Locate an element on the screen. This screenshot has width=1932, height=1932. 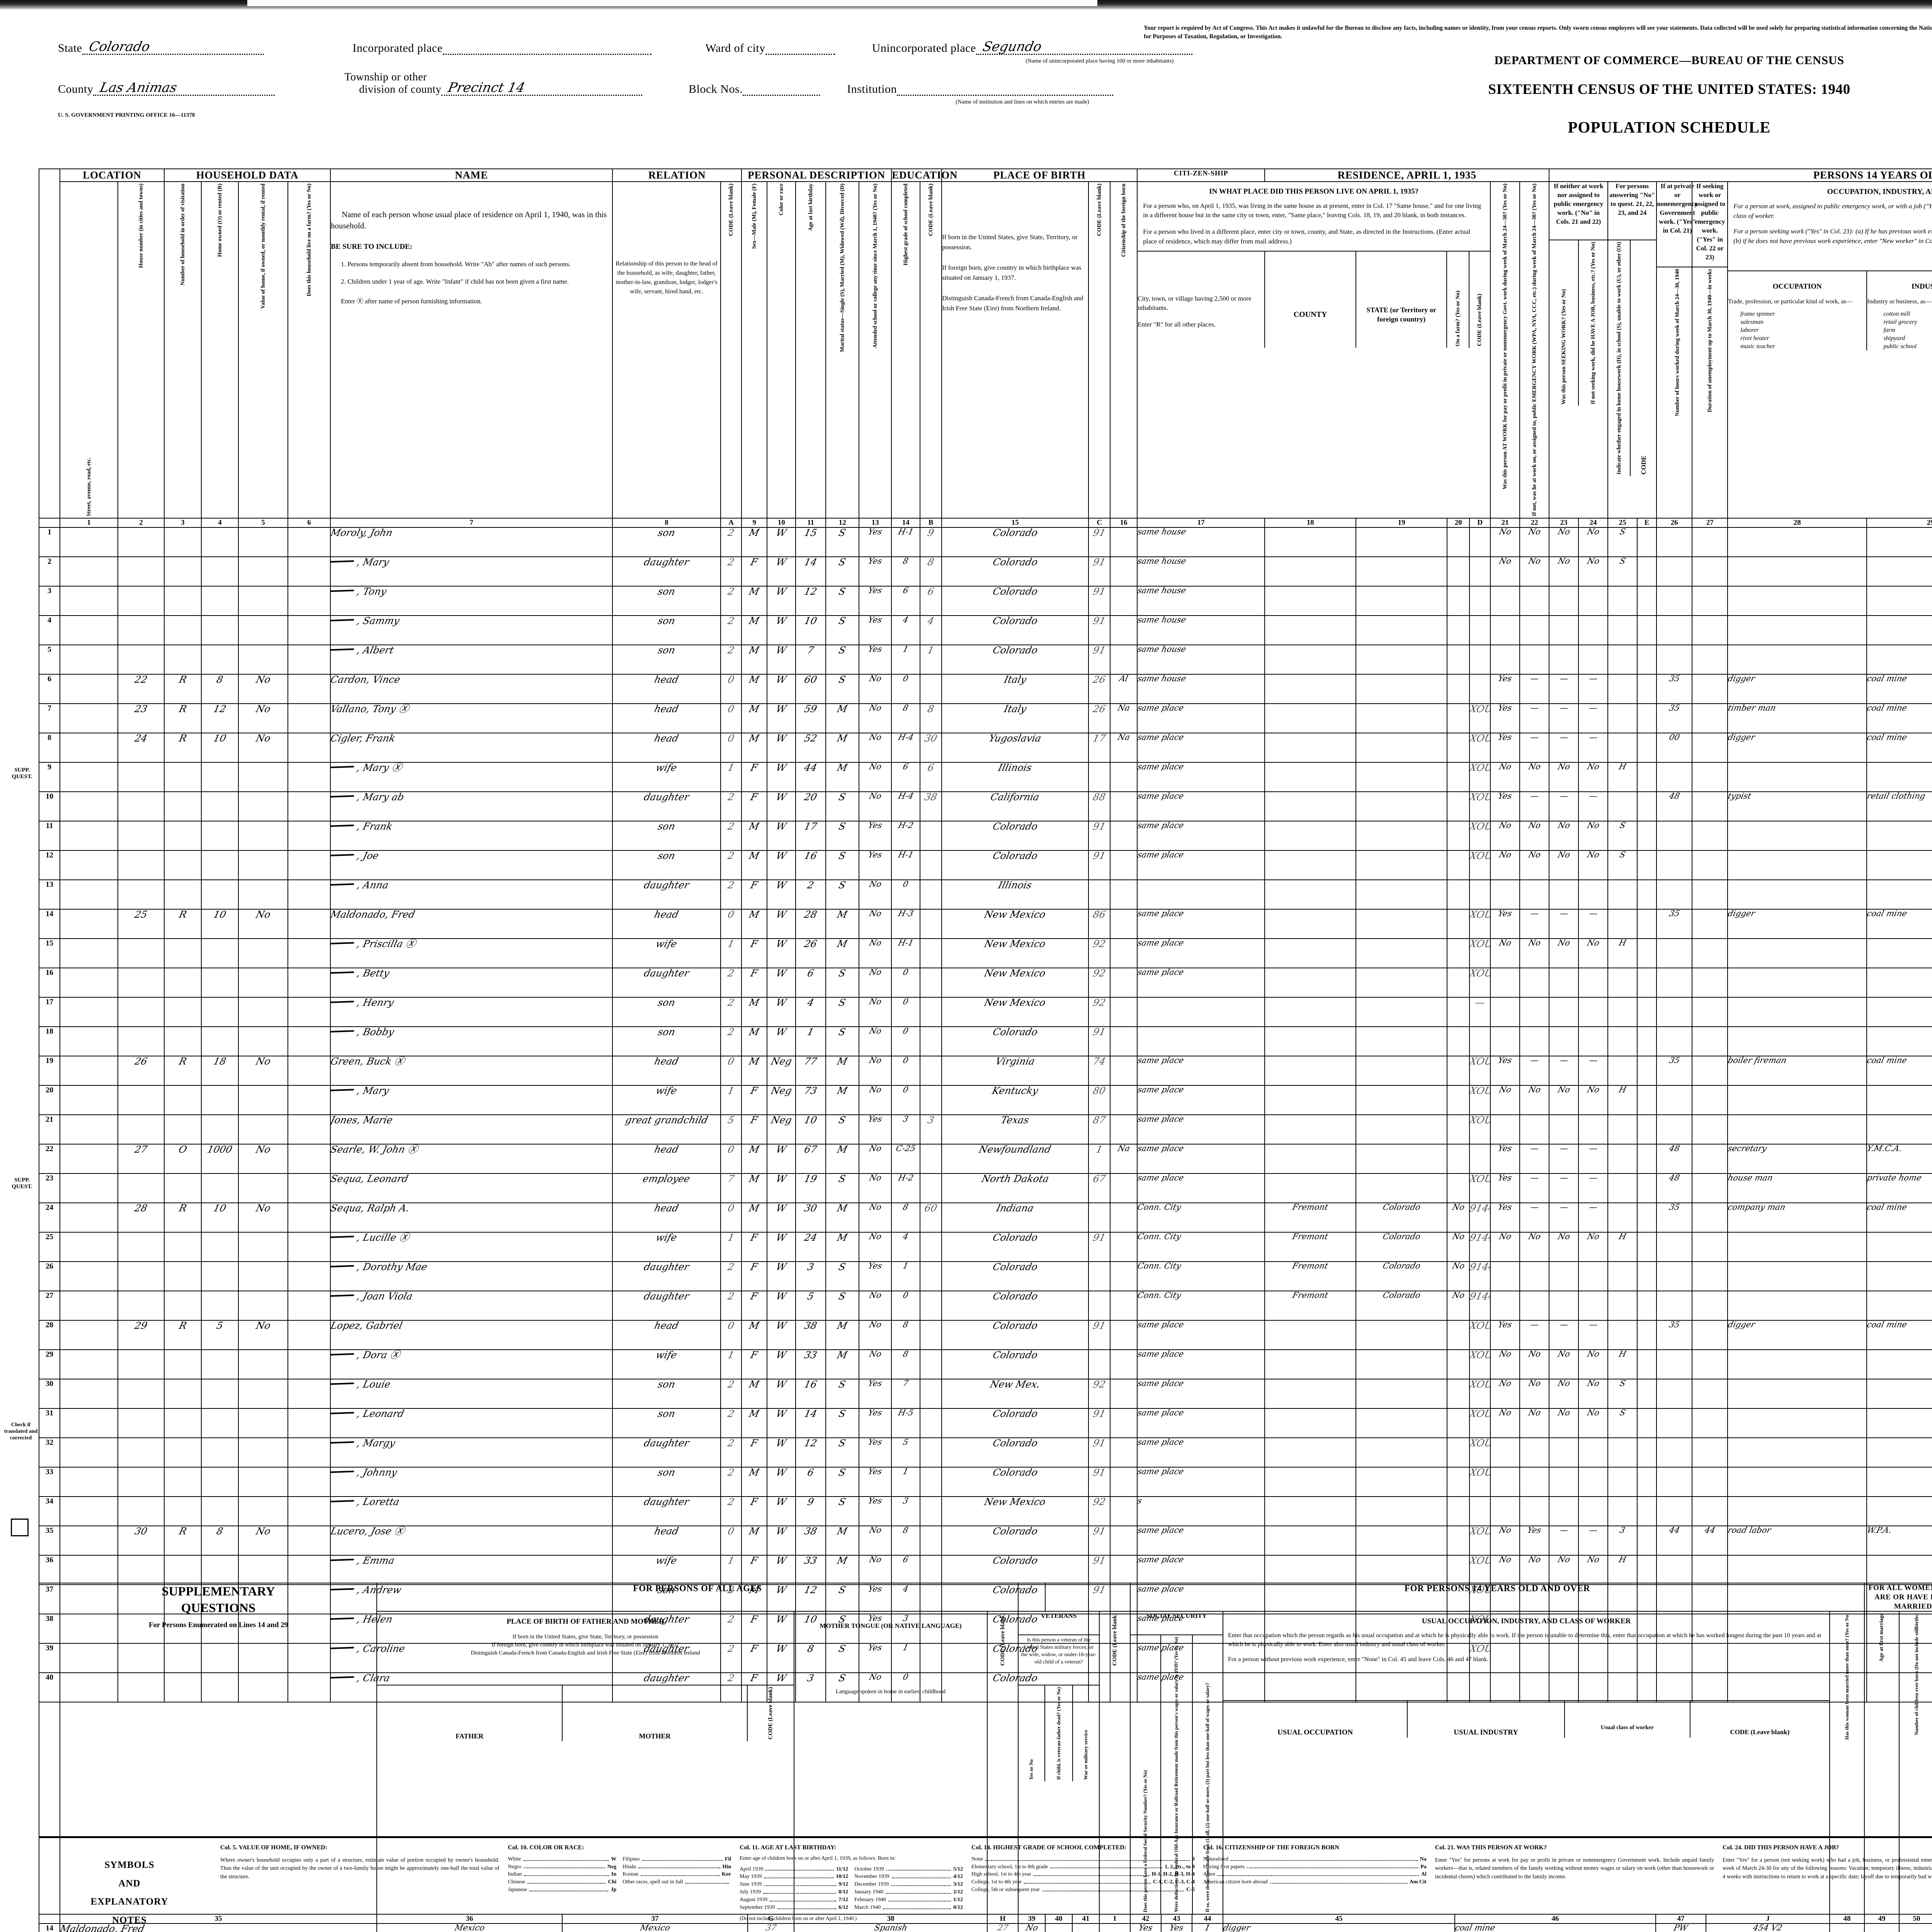
cell-q24: No is located at coordinates (1594, 571).